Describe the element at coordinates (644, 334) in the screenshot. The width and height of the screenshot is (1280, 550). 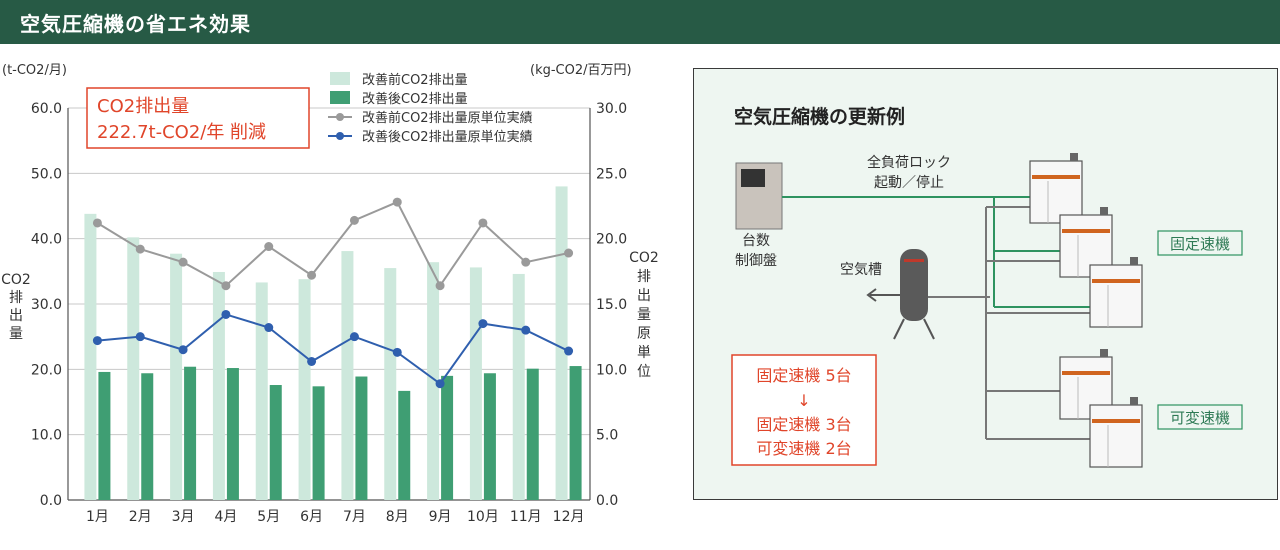
I see `right-axis-label-char: 原` at that location.